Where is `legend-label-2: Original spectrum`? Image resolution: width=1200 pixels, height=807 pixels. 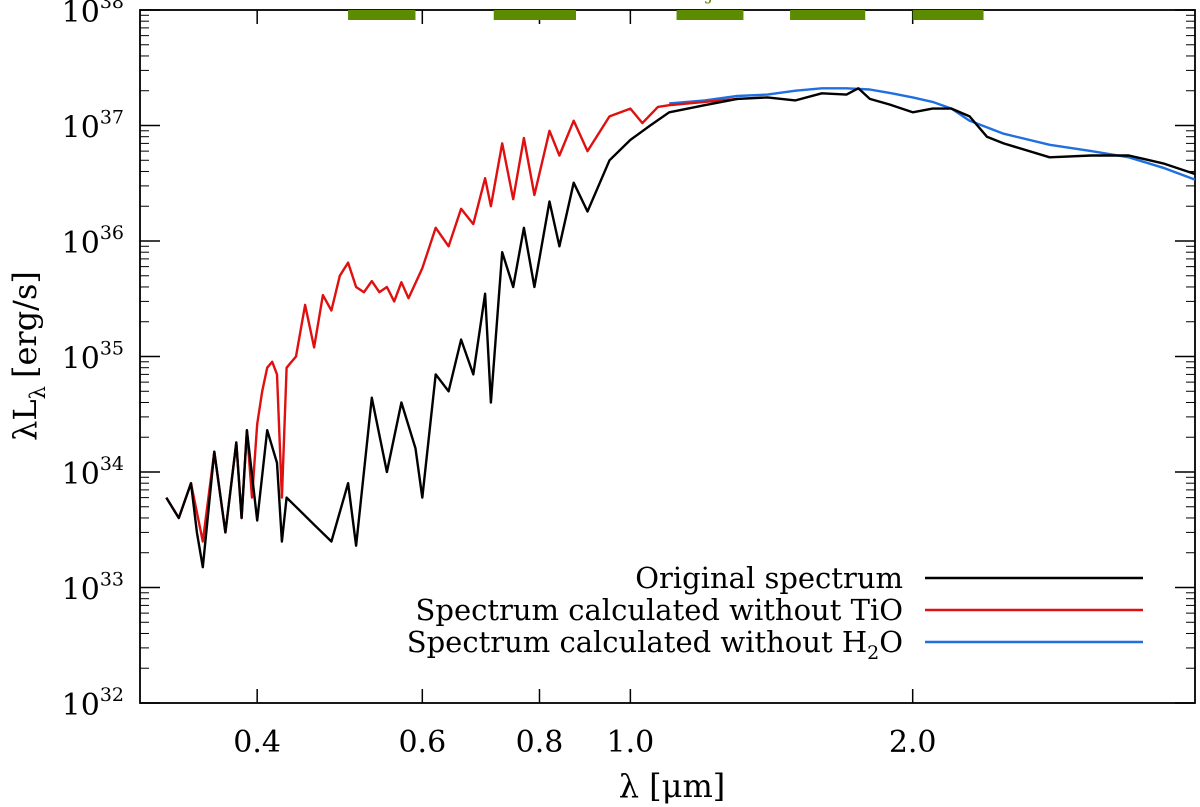 legend-label-2: Original spectrum is located at coordinates (769, 578).